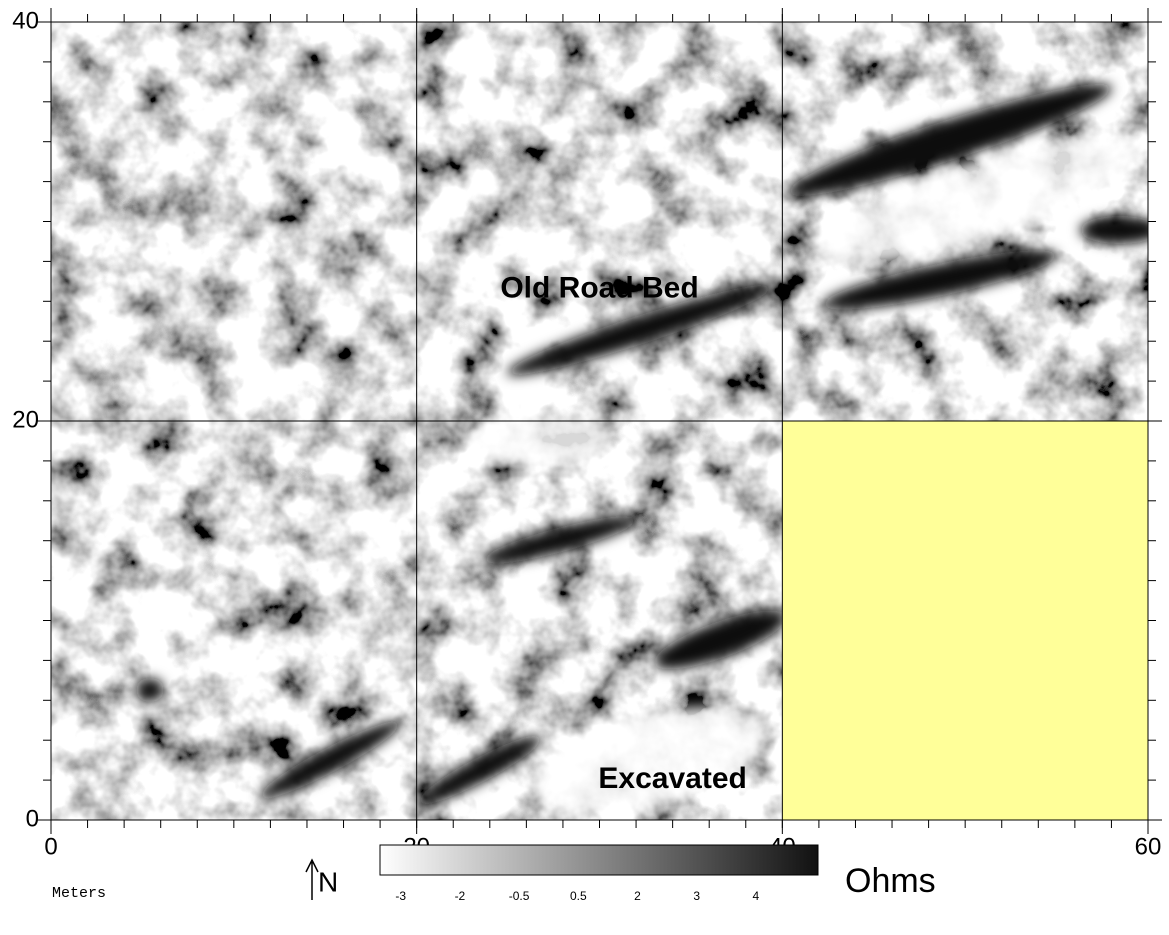 The height and width of the screenshot is (935, 1169). I want to click on colorbar-label: Ohms, so click(890, 881).